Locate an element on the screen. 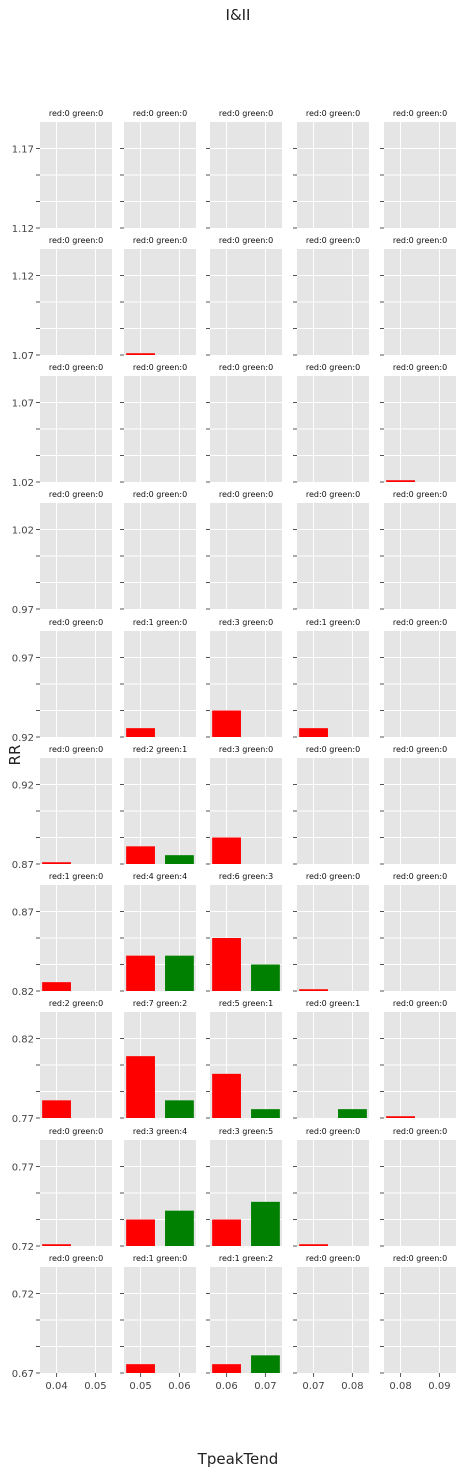  panel-title: red:2 green:1 is located at coordinates (160, 749).